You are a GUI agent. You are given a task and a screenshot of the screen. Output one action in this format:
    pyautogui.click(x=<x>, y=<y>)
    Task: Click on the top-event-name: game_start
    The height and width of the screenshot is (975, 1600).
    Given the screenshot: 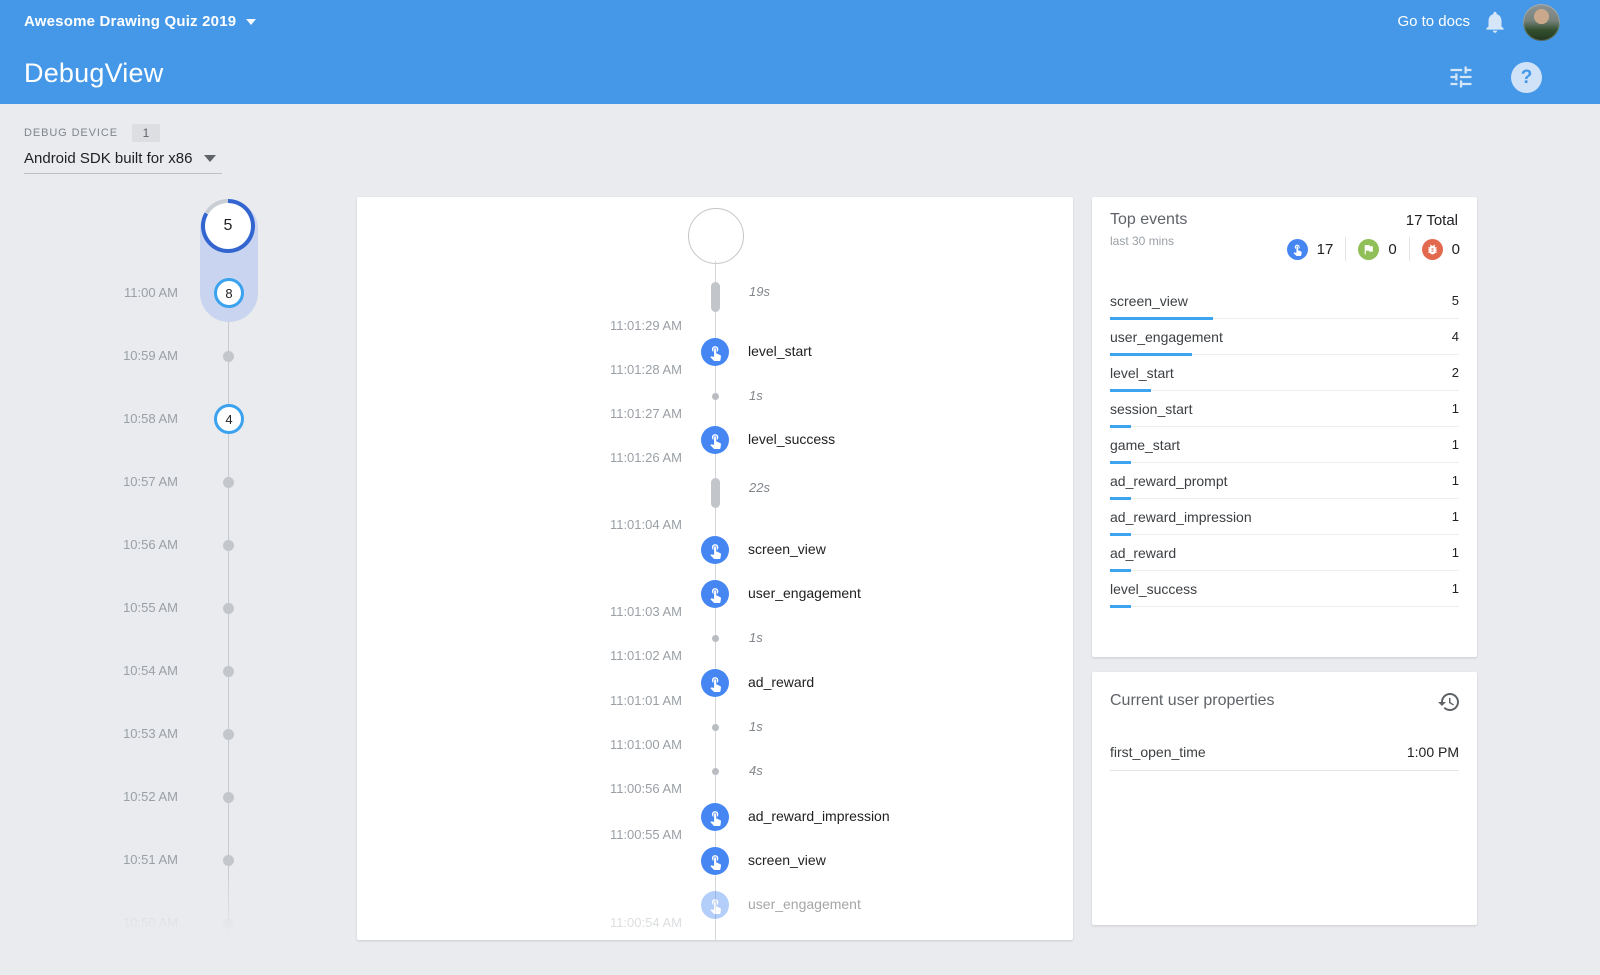 What is the action you would take?
    pyautogui.click(x=1145, y=444)
    